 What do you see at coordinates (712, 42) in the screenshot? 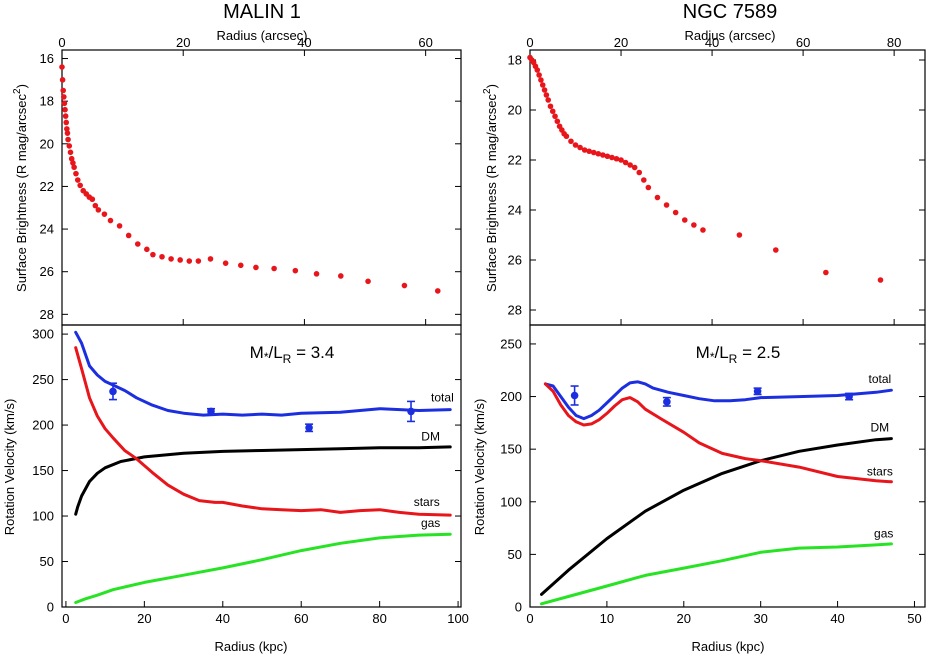
I see `ngc7589-top-xtick-label: 40` at bounding box center [712, 42].